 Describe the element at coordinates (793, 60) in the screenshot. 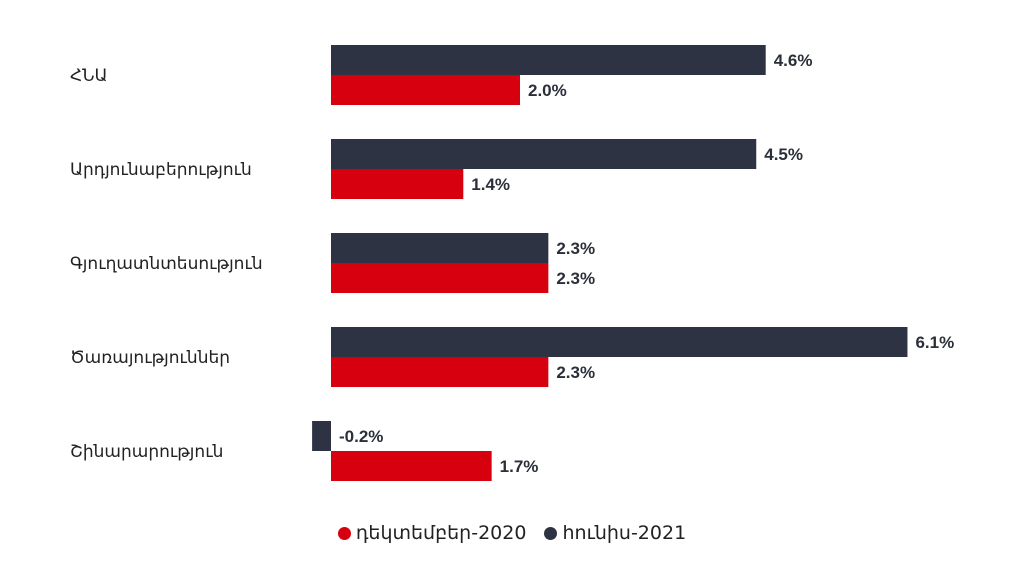

I see `data-label: 4.6%` at that location.